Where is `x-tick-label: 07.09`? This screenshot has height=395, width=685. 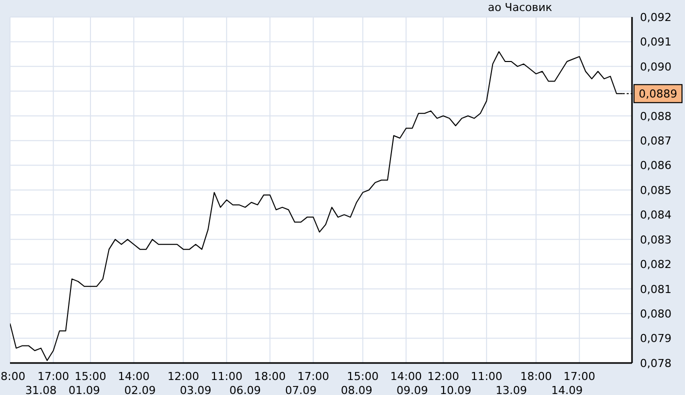
x-tick-label: 07.09 is located at coordinates (301, 389).